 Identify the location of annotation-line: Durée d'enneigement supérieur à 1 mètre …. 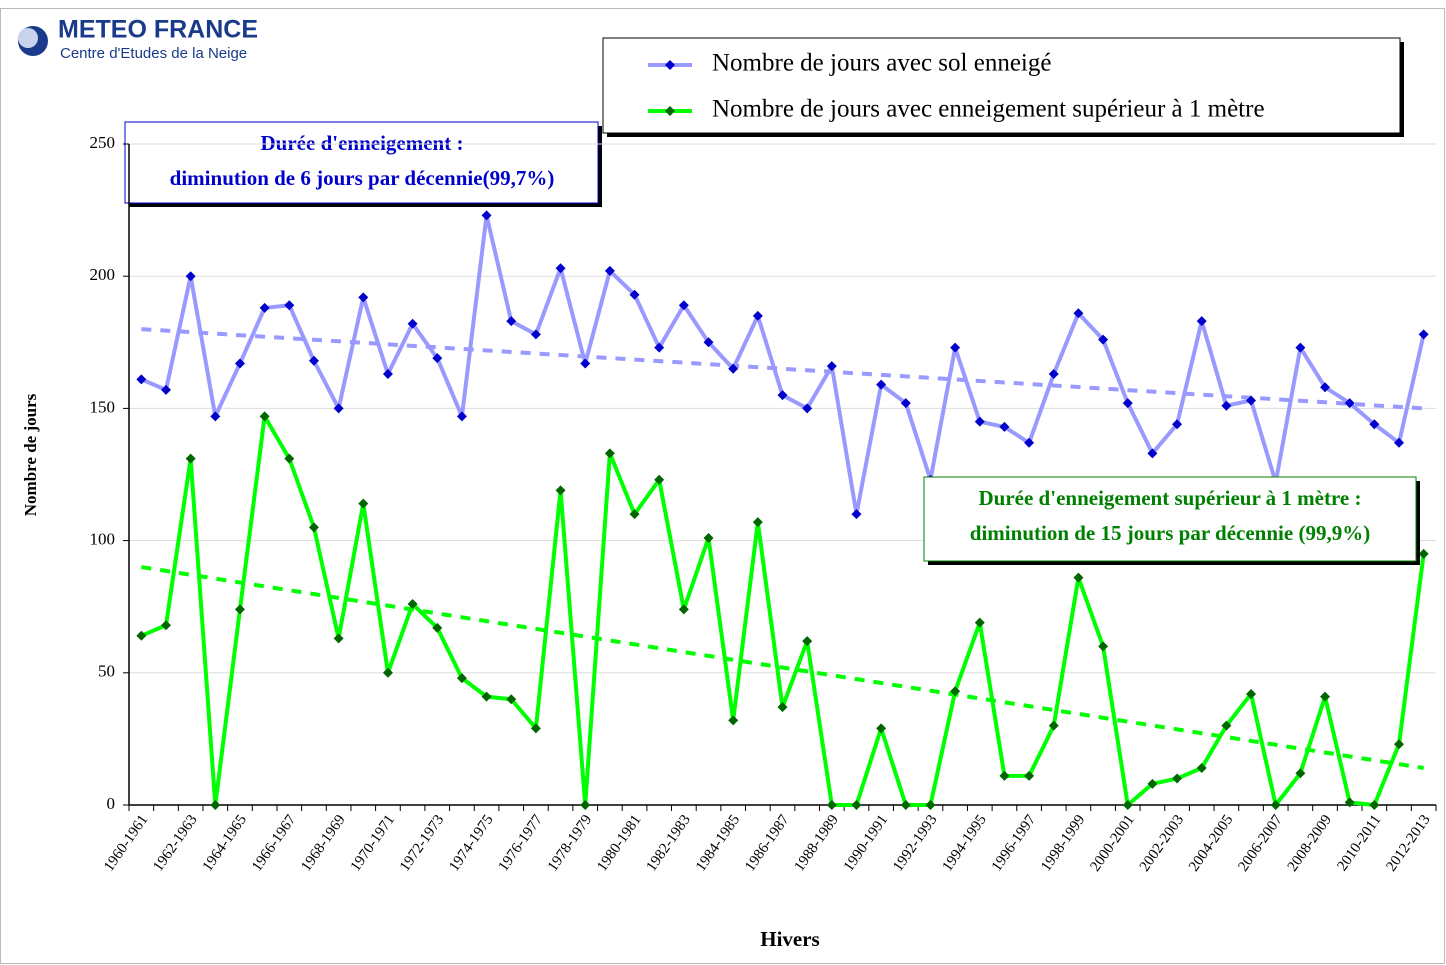
(1170, 498).